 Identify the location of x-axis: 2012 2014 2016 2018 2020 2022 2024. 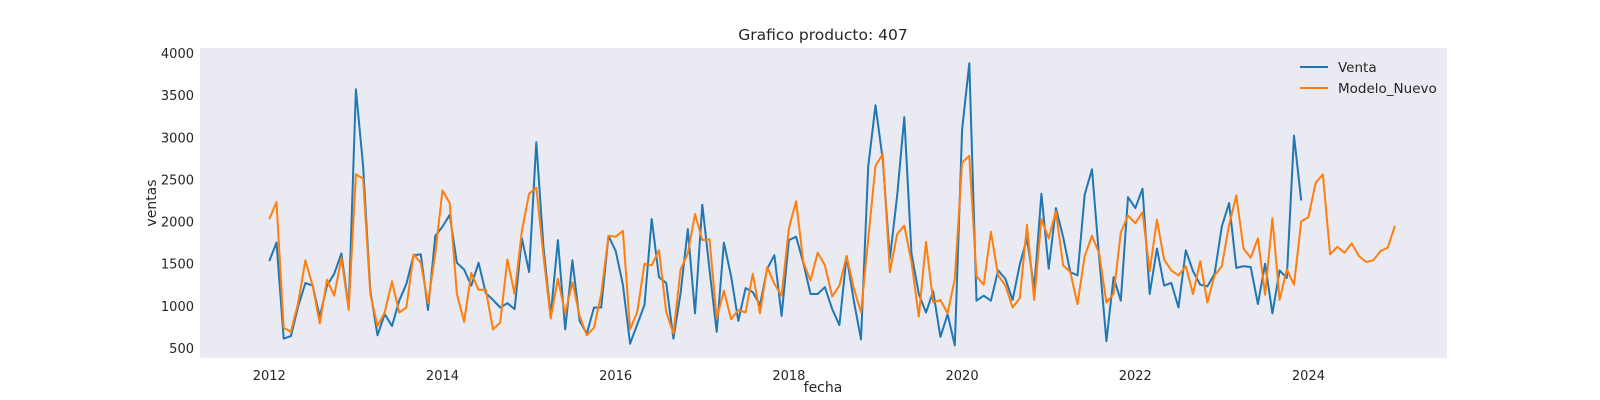
(789, 376).